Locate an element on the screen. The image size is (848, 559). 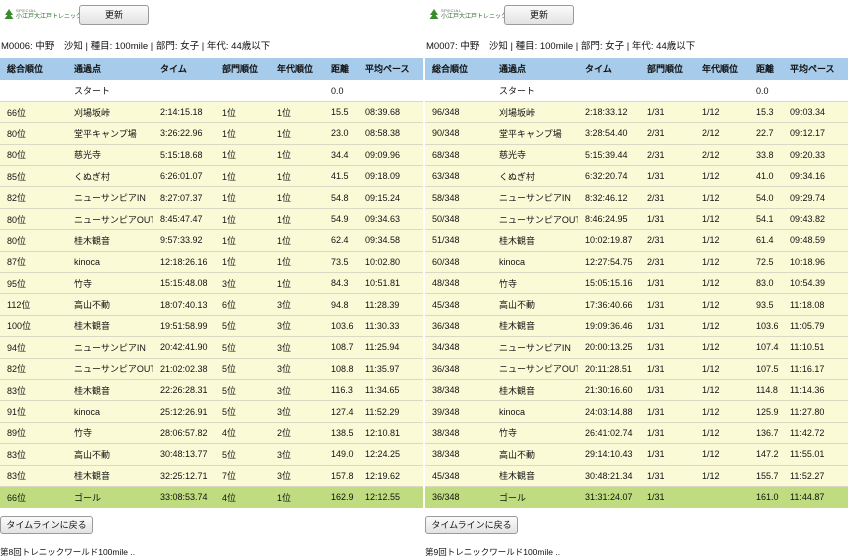
cell-age-rank: 3位 is located at coordinates (297, 411).